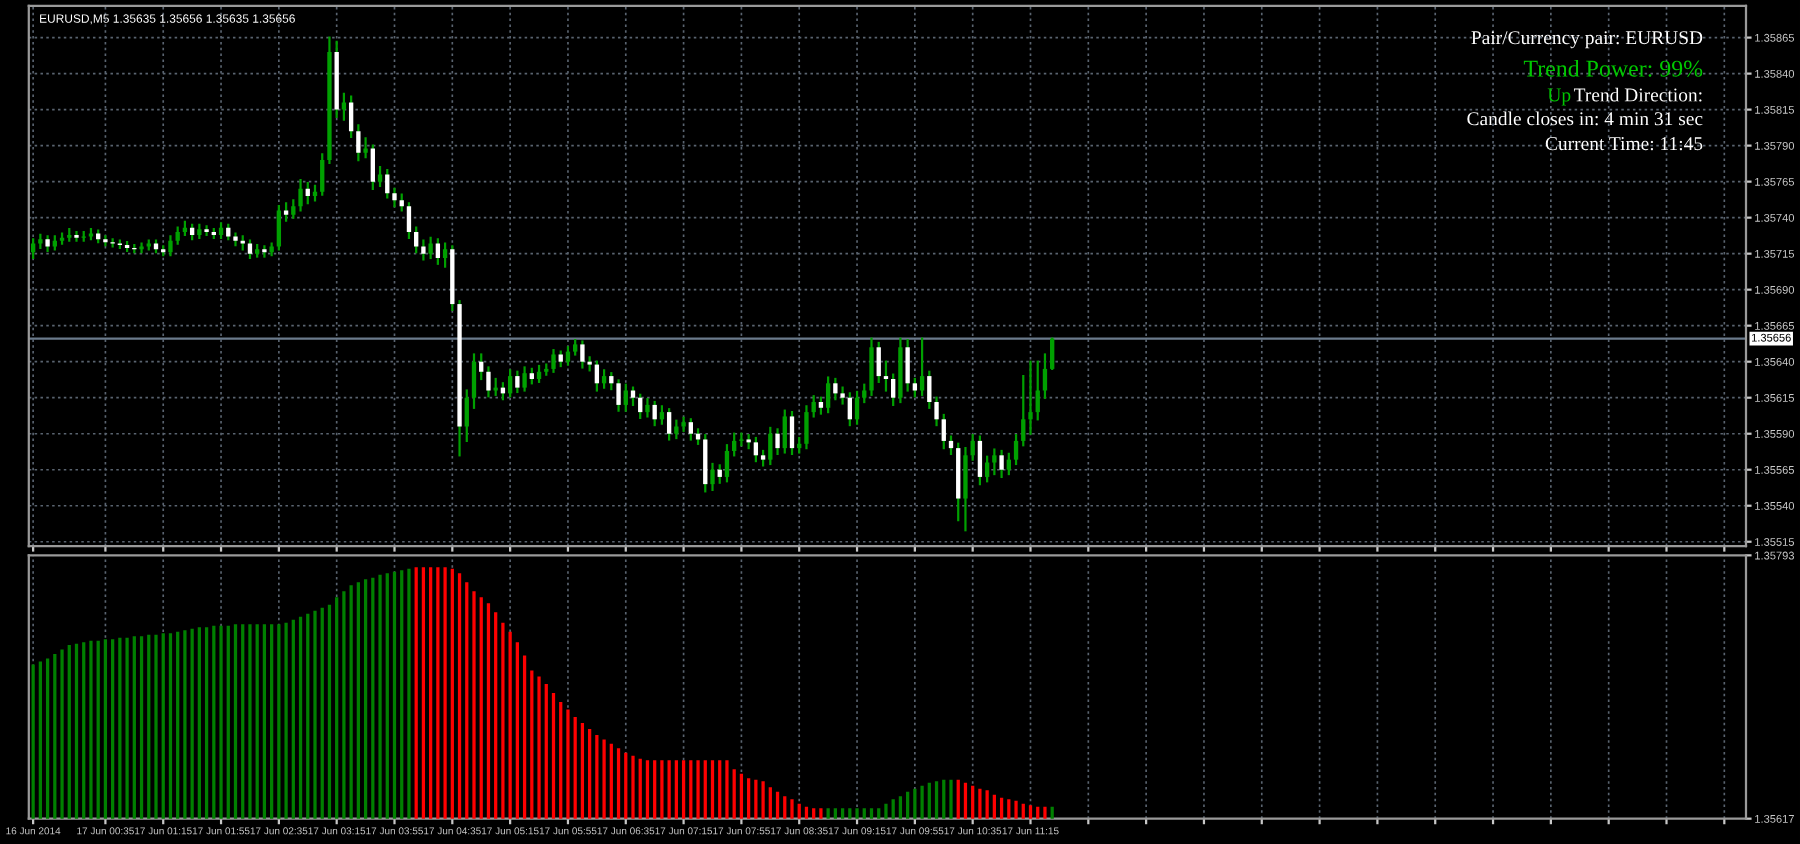  Describe the element at coordinates (1624, 144) in the screenshot. I see `annotation: Current Time: 11:45` at that location.